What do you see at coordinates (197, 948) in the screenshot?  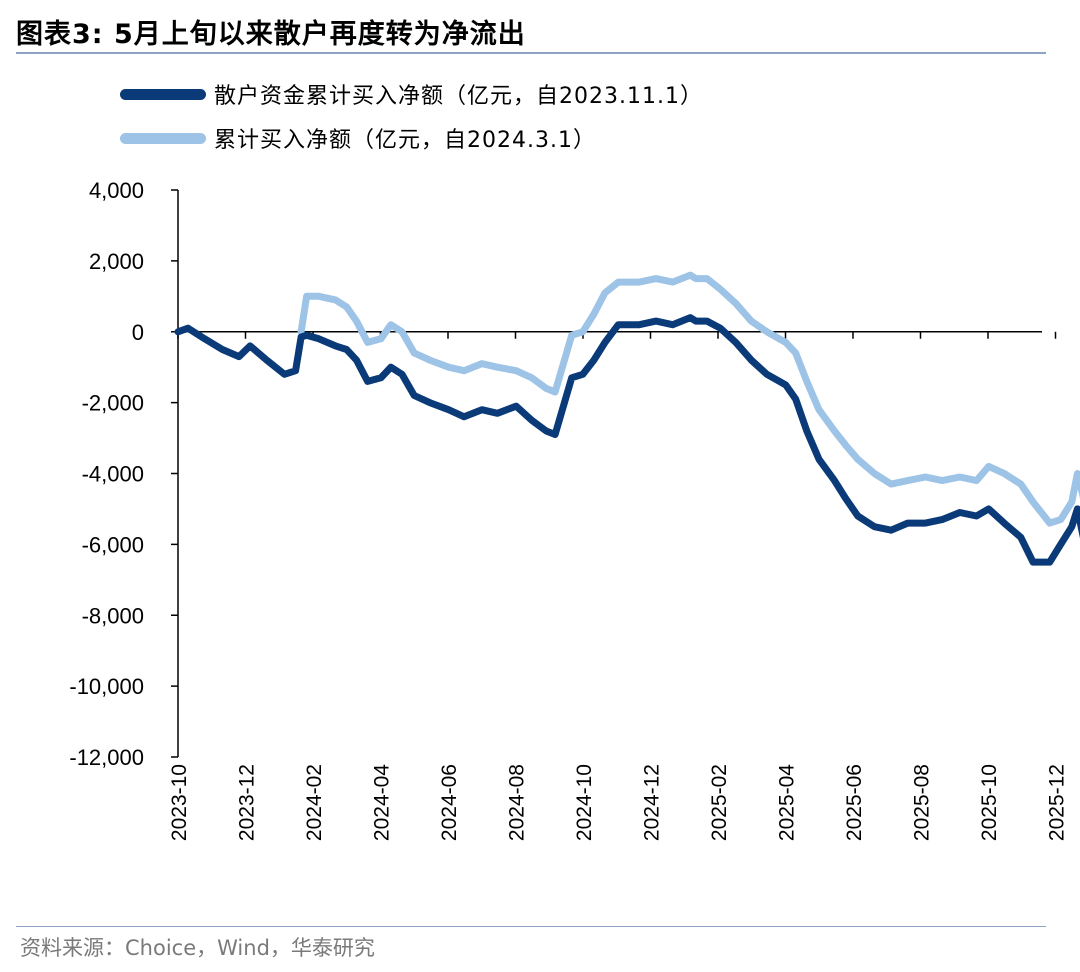 I see `source-note: 资料来源：Choice，Wind，华泰研究` at bounding box center [197, 948].